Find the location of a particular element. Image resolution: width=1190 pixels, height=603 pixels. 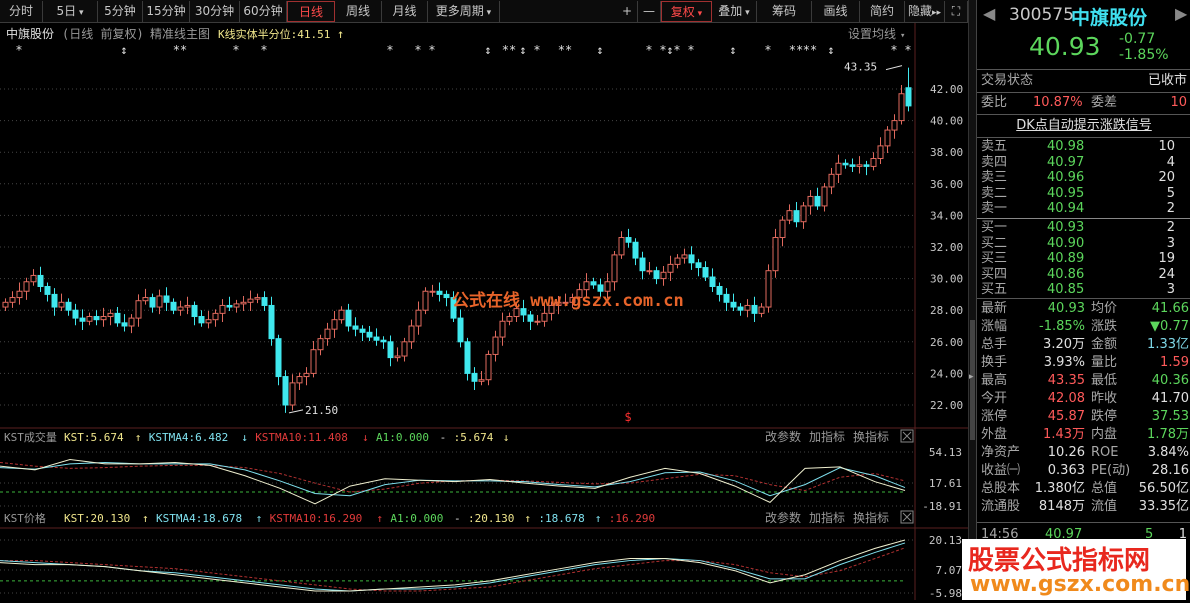

toolbar-button-0: + is located at coordinates (627, 11).